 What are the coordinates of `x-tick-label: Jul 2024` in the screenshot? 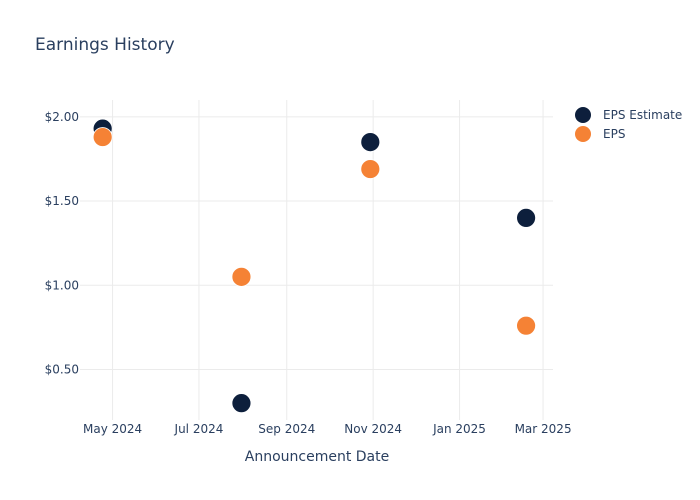 It's located at (199, 429).